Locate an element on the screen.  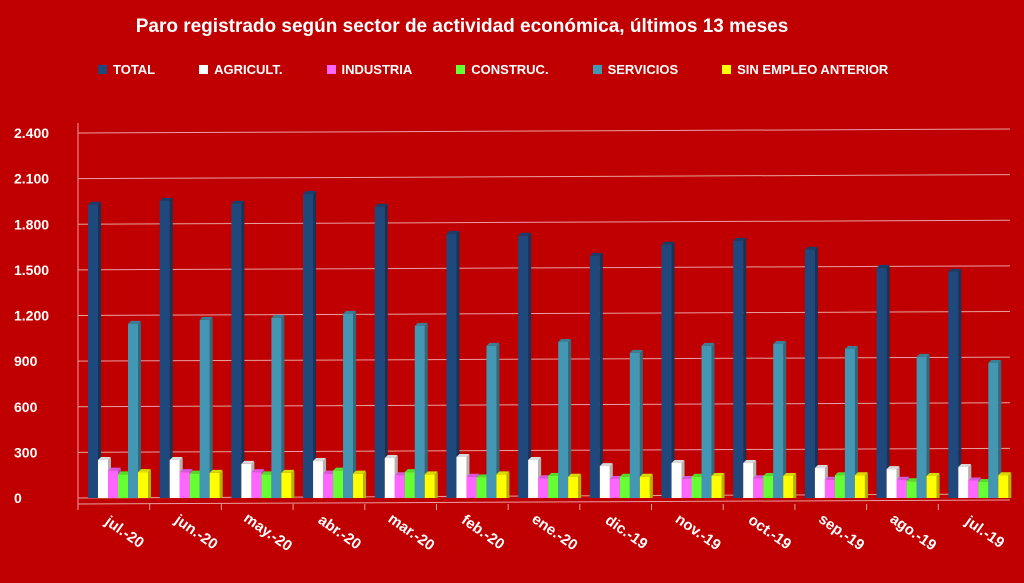
y-tick-label: 2.400 is located at coordinates (31, 133).